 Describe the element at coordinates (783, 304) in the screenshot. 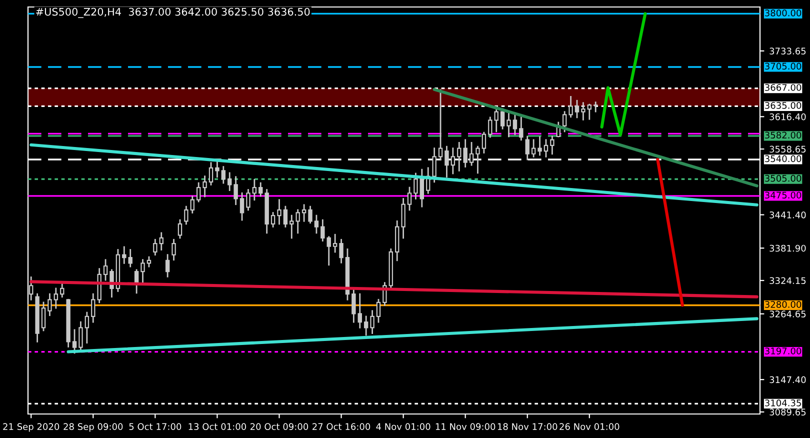

I see `ref-line-label: 3280.00` at that location.